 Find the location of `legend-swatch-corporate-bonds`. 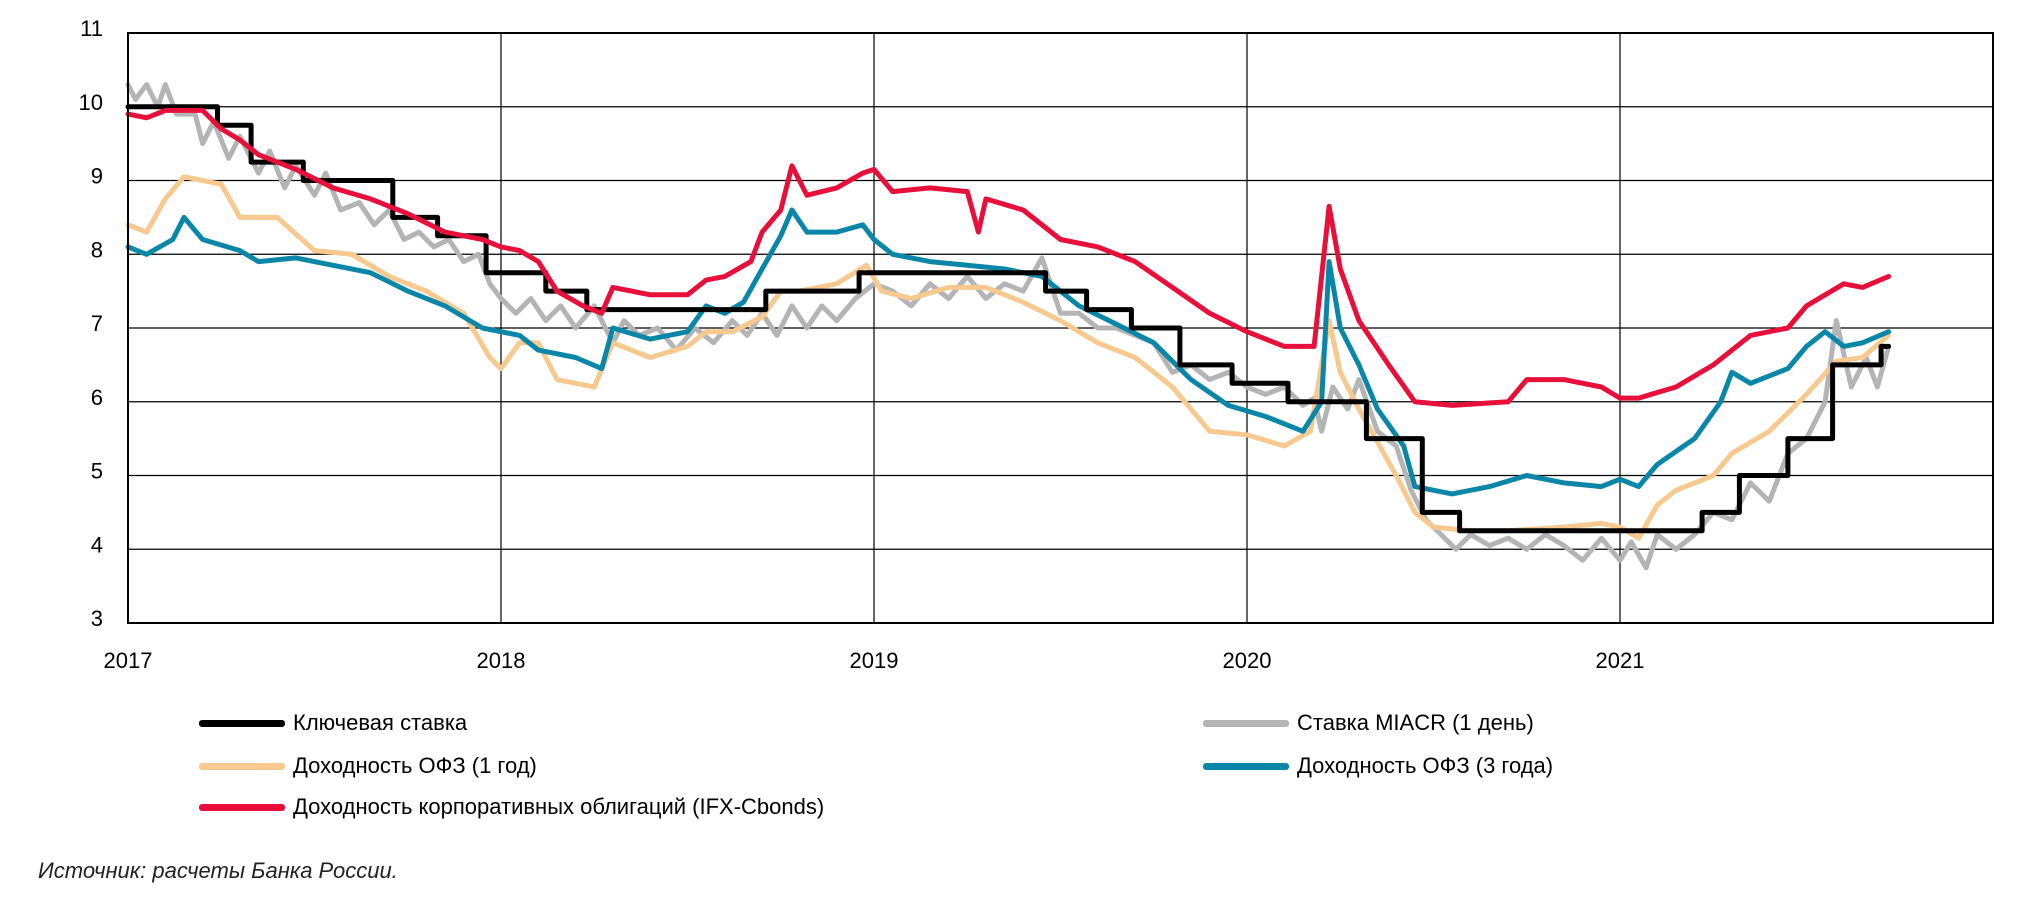

legend-swatch-corporate-bonds is located at coordinates (242, 807).